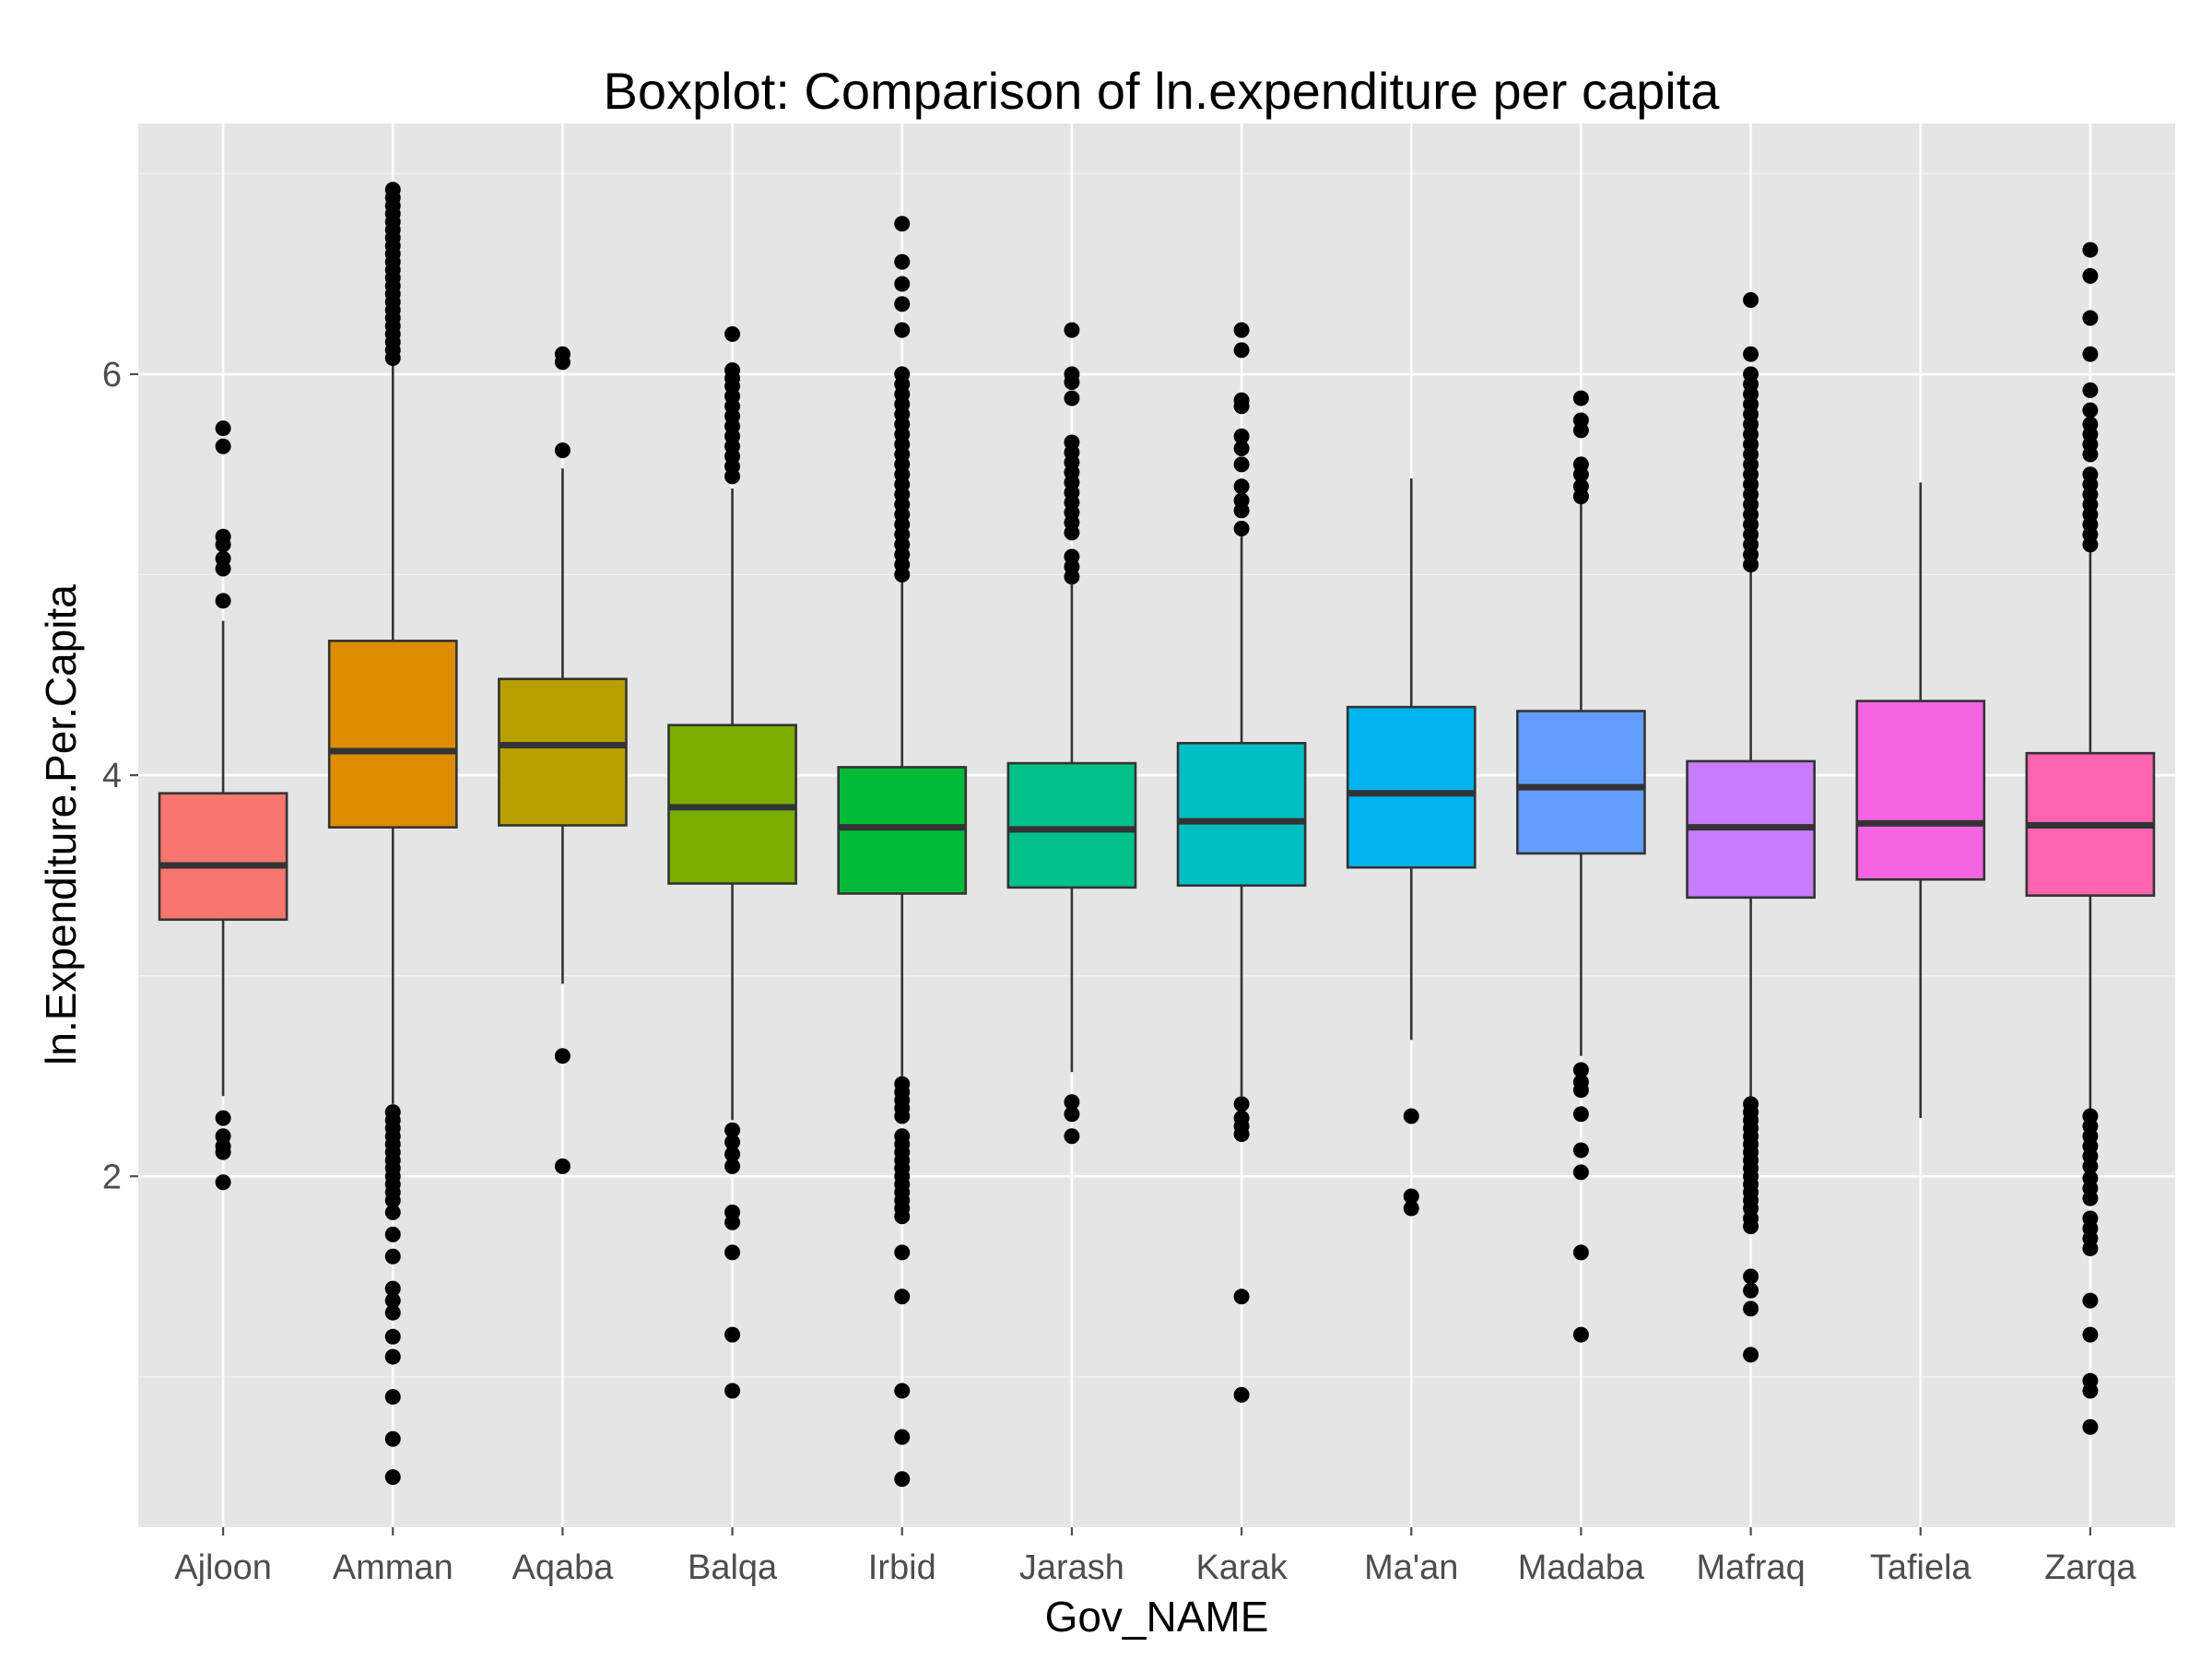 The width and height of the screenshot is (2212, 1659). What do you see at coordinates (1071, 1567) in the screenshot?
I see `x-tick-label: Jarash` at bounding box center [1071, 1567].